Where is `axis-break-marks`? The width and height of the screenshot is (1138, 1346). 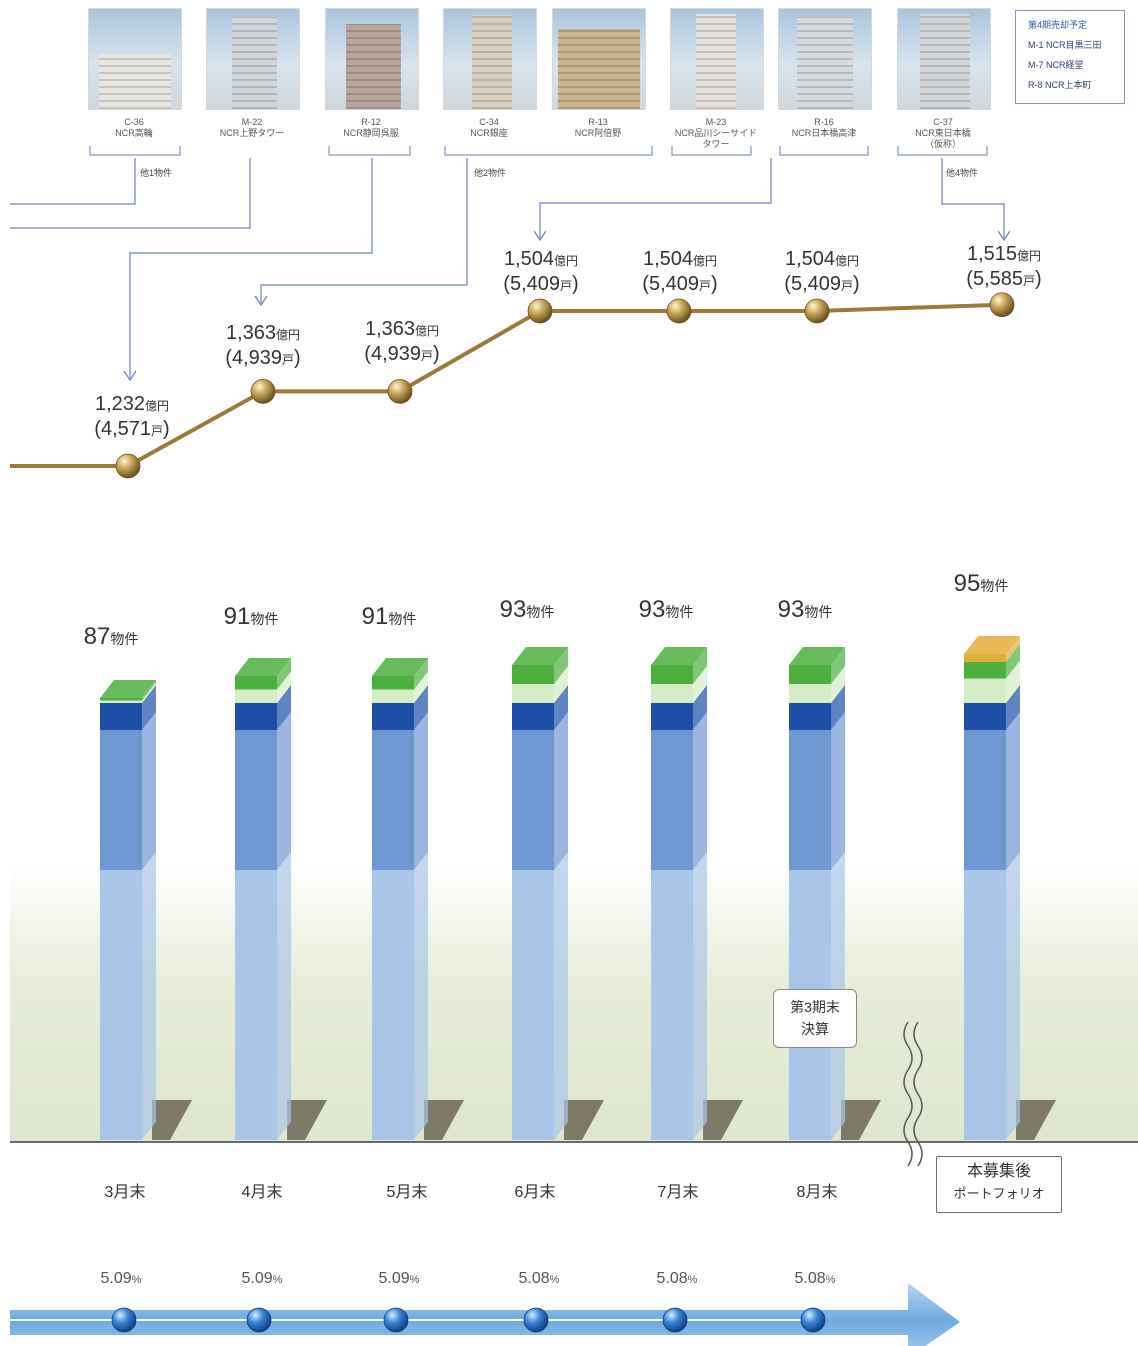 axis-break-marks is located at coordinates (913, 1094).